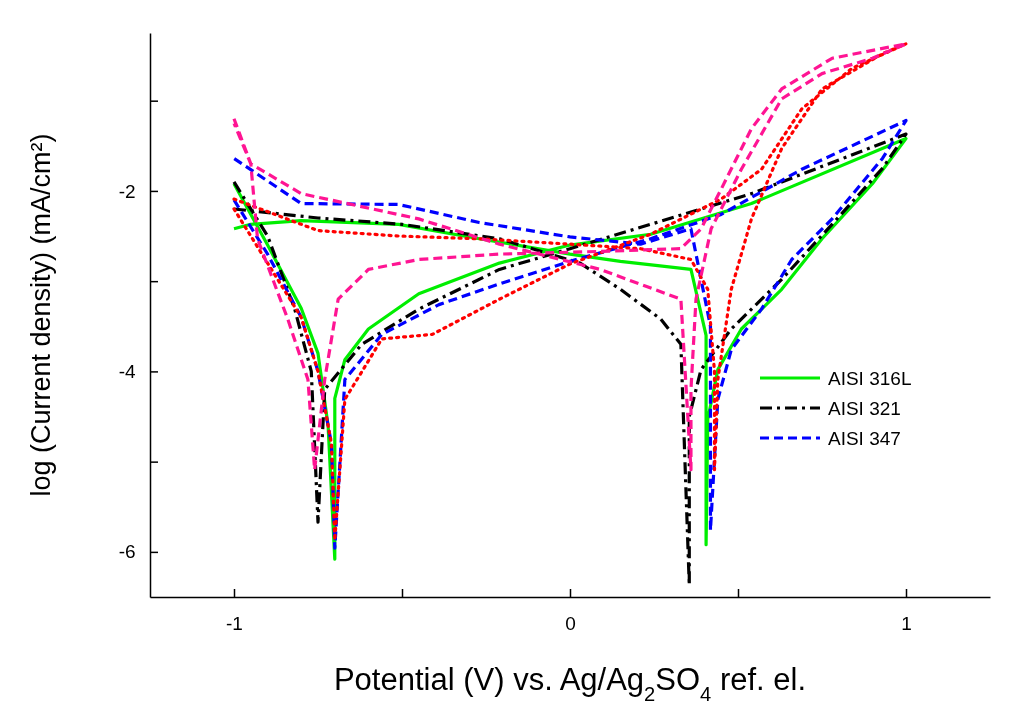 The image size is (1021, 708). Describe the element at coordinates (127, 371) in the screenshot. I see `y-tick-label: -4` at that location.